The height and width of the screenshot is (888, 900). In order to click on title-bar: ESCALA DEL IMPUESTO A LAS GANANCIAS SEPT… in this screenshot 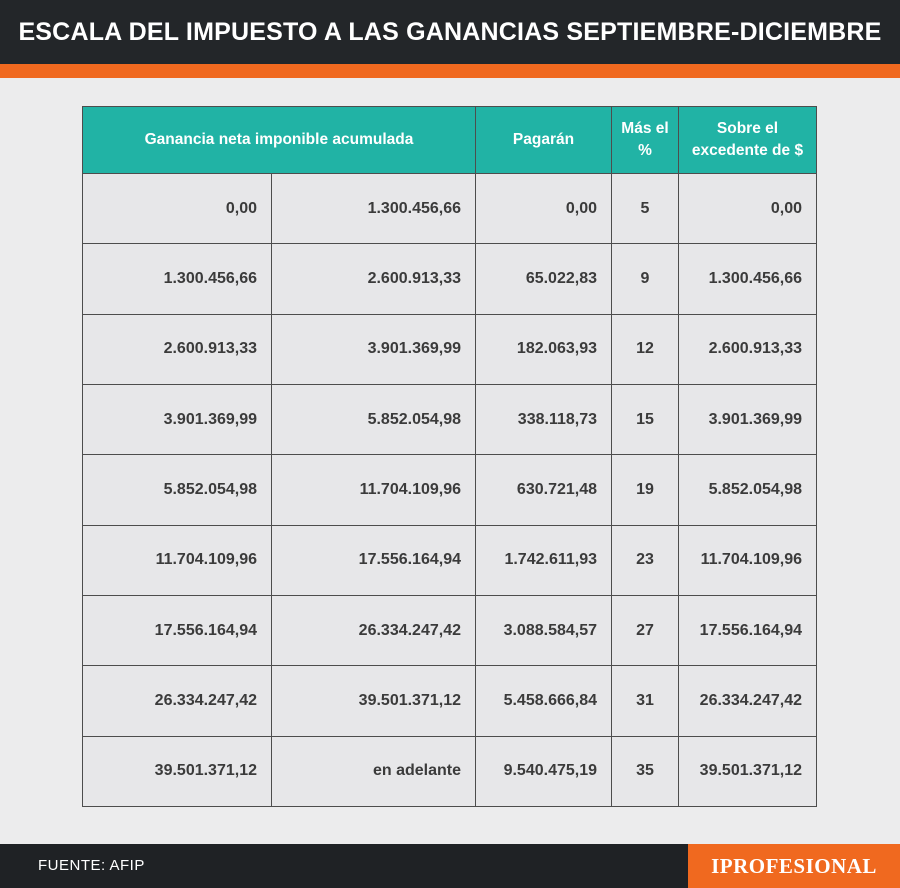, I will do `click(450, 32)`.